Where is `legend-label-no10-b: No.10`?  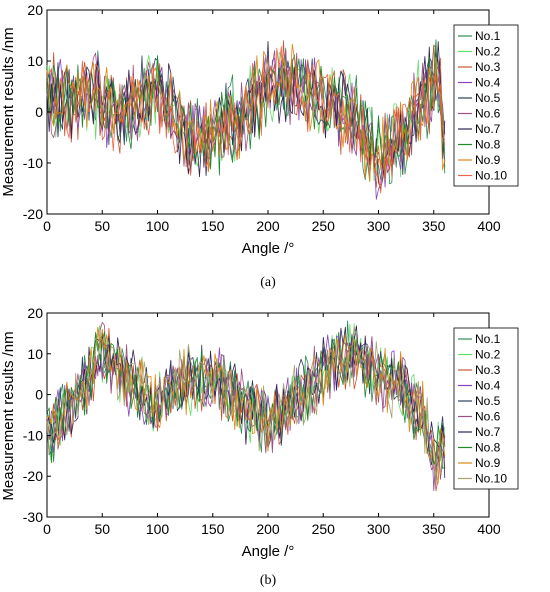 legend-label-no10-b: No.10 is located at coordinates (491, 479).